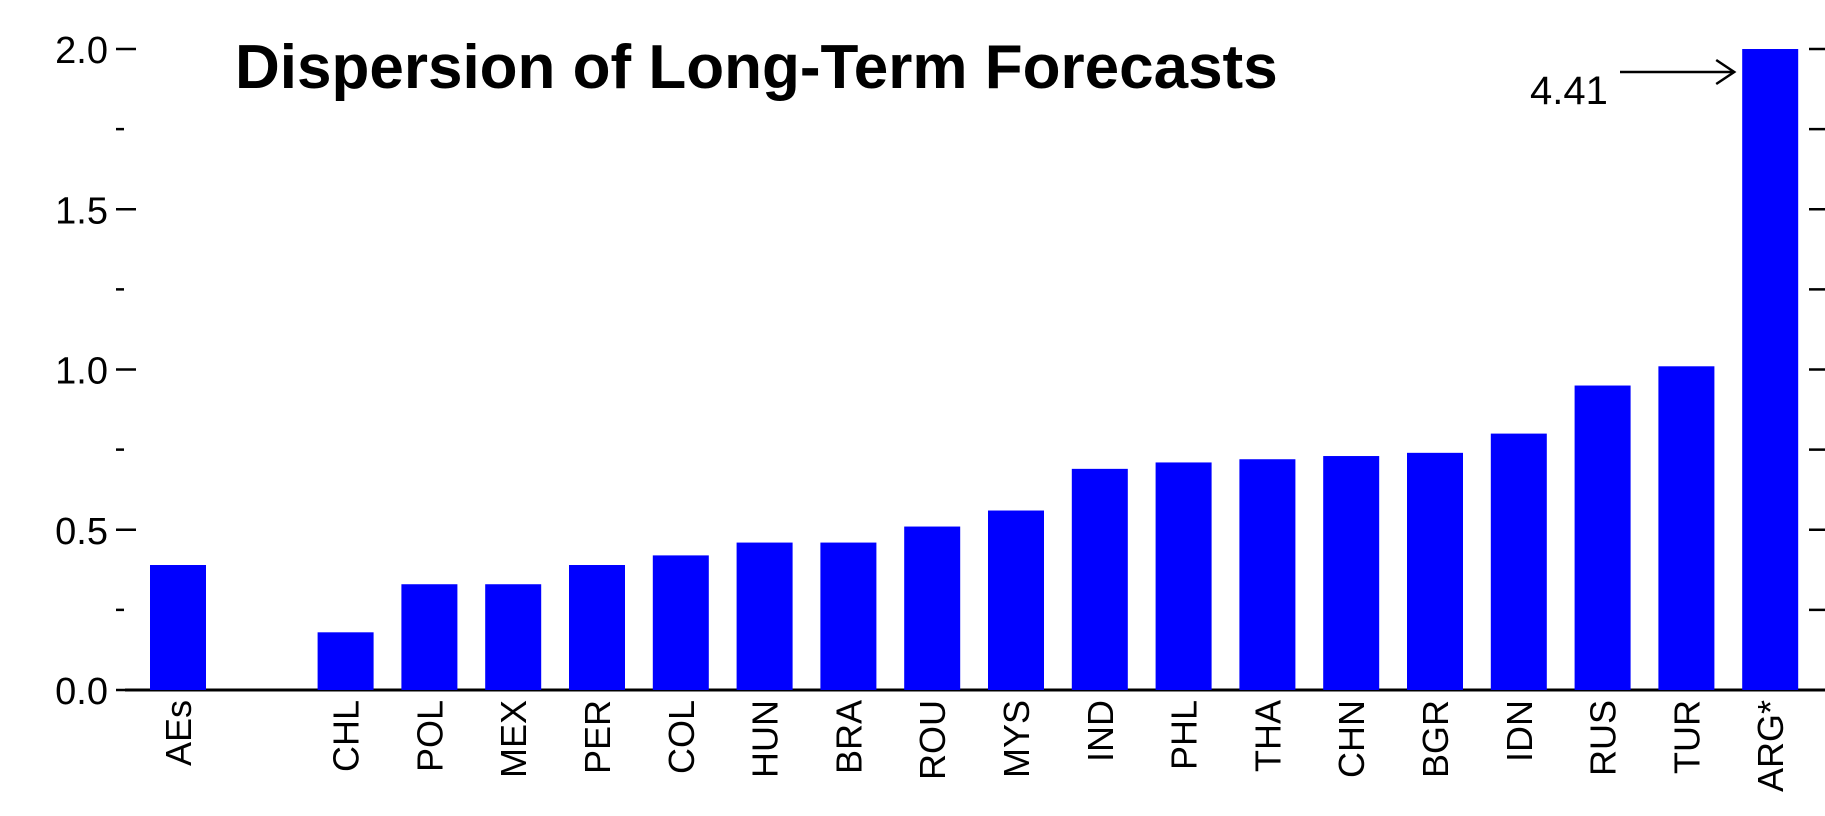  What do you see at coordinates (1351, 573) in the screenshot?
I see `bar-chn` at bounding box center [1351, 573].